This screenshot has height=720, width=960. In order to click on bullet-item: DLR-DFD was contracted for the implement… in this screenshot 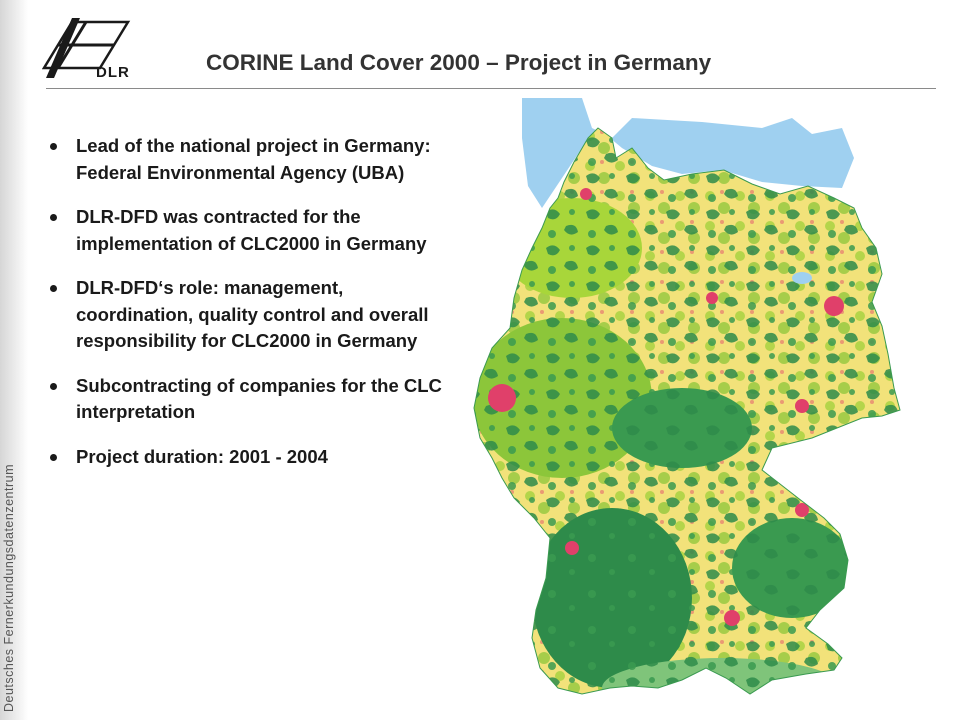, I will do `click(251, 230)`.